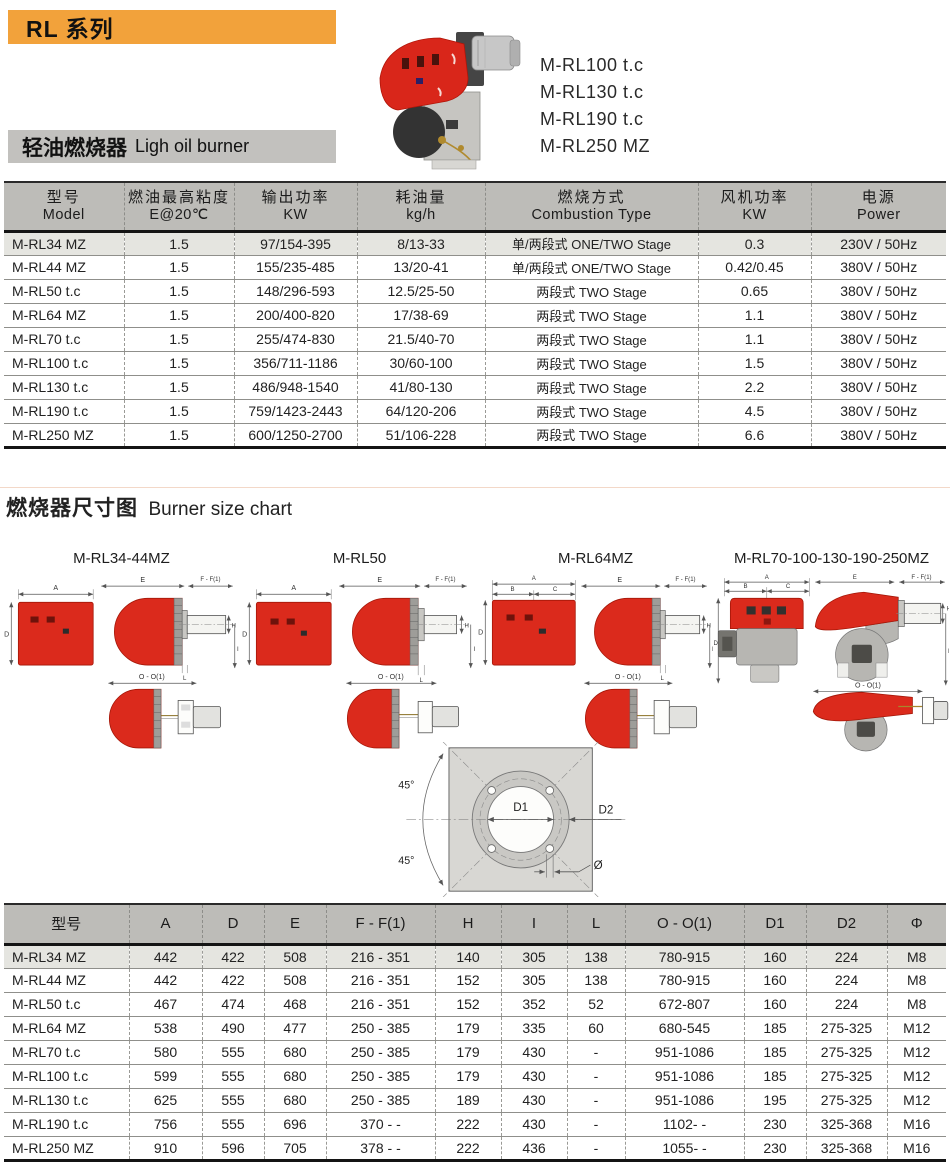 The height and width of the screenshot is (1171, 950). I want to click on diagram-title: M-RL34-44MZ, so click(121, 558).